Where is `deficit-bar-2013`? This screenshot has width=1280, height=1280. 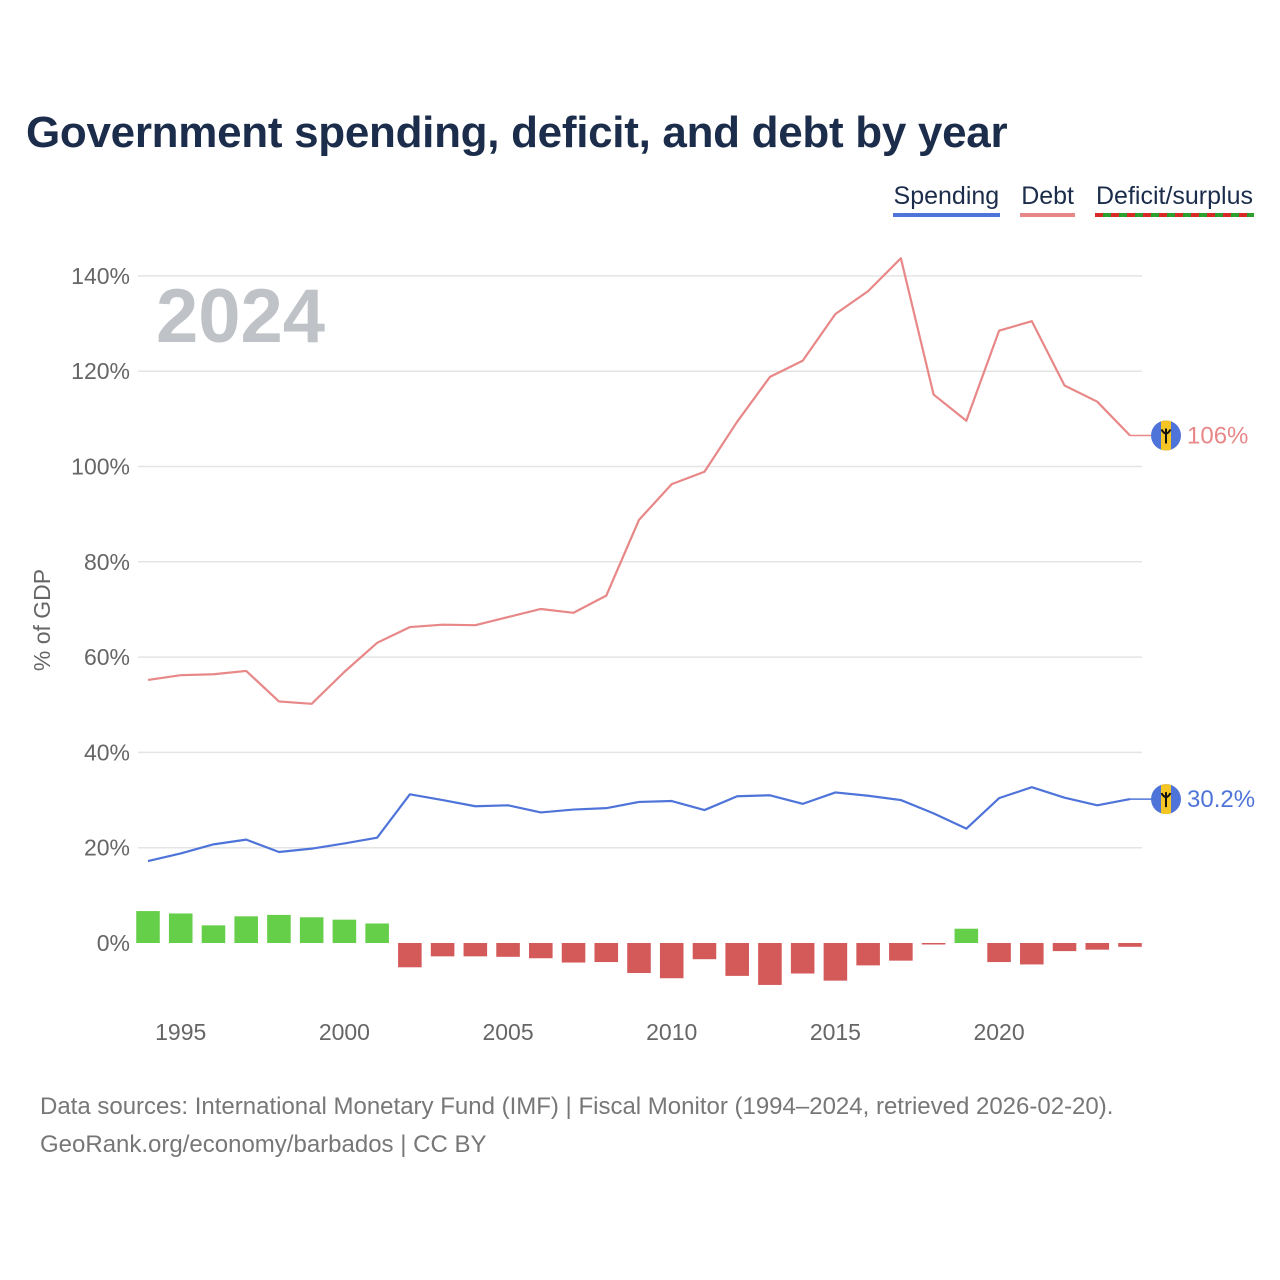 deficit-bar-2013 is located at coordinates (770, 964).